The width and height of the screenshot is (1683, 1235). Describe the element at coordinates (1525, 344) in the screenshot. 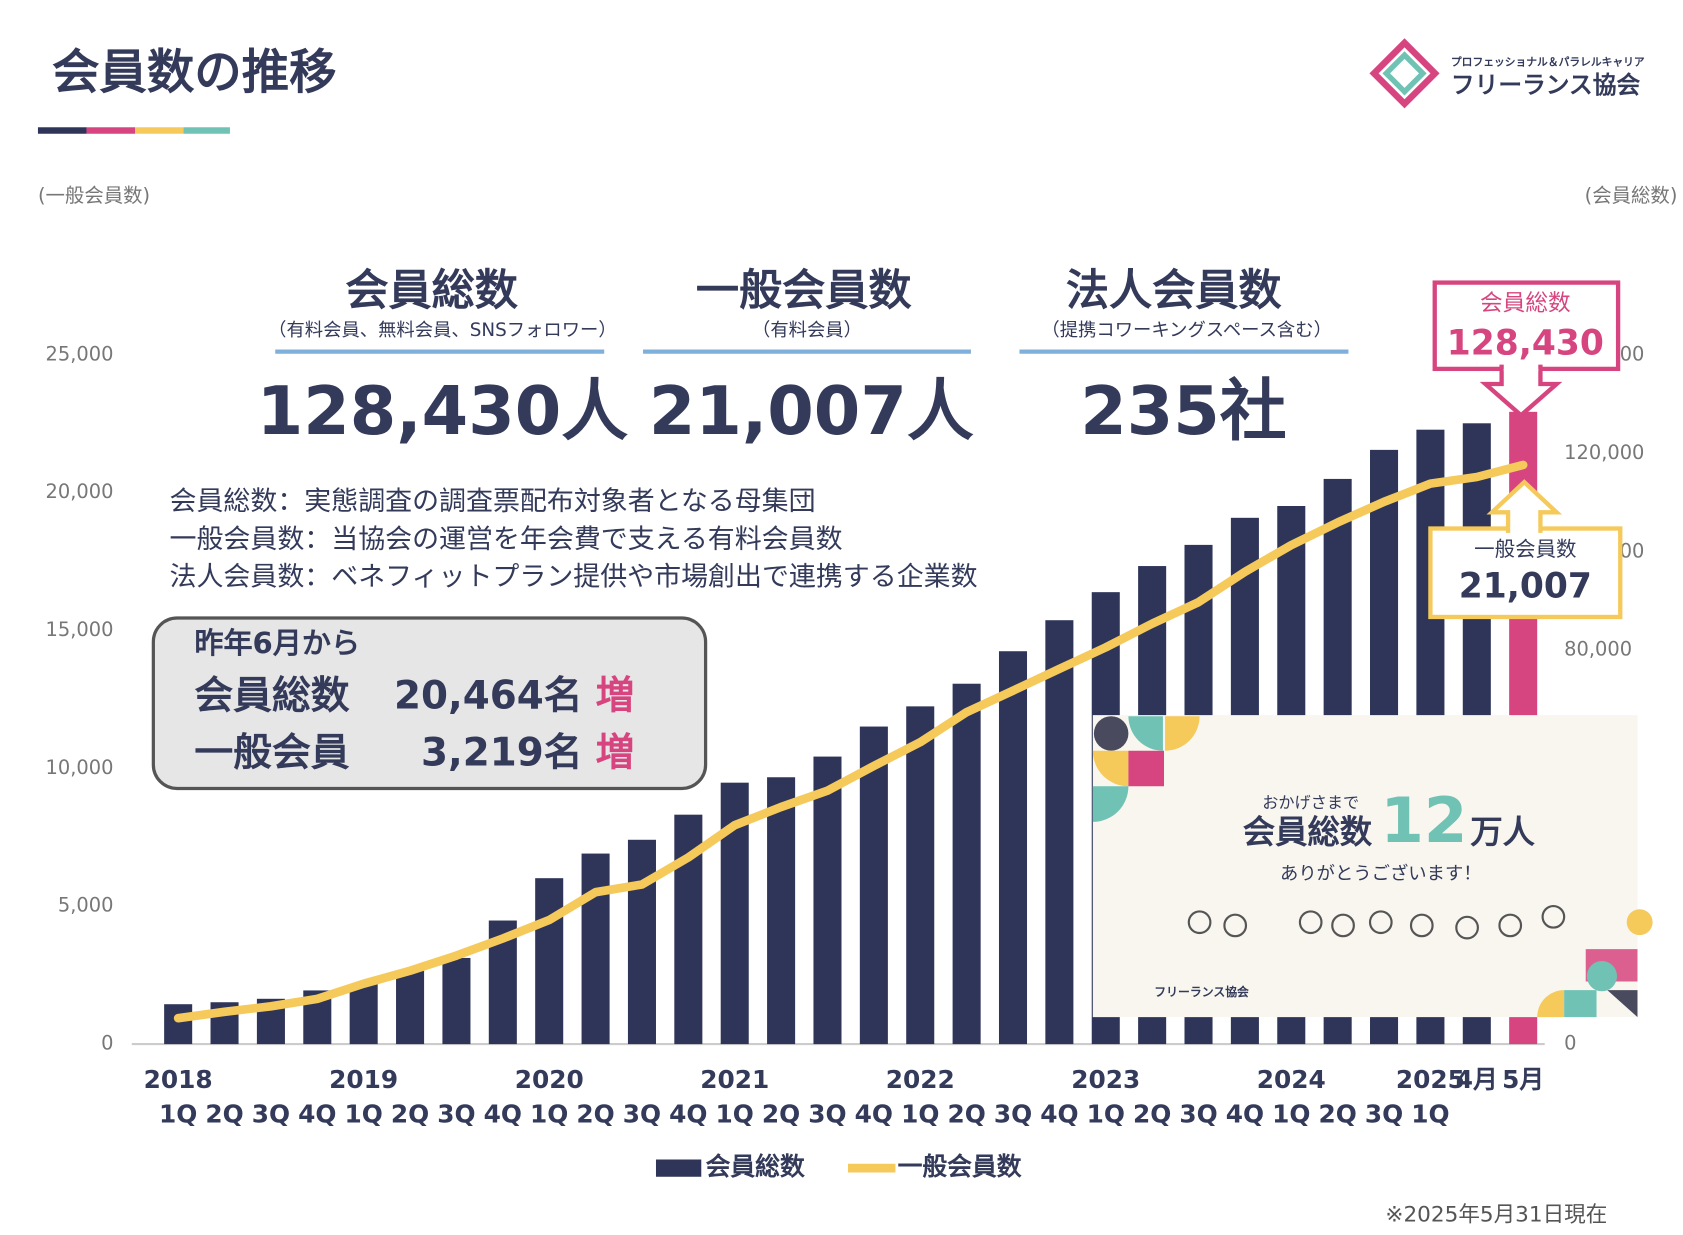

I see `callout-value: 128,430` at that location.